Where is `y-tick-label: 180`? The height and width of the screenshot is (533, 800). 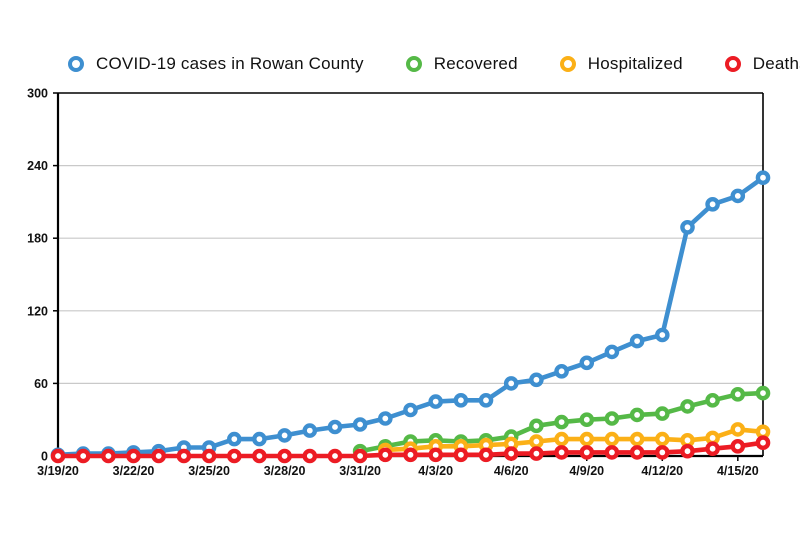
y-tick-label: 180 is located at coordinates (37, 239).